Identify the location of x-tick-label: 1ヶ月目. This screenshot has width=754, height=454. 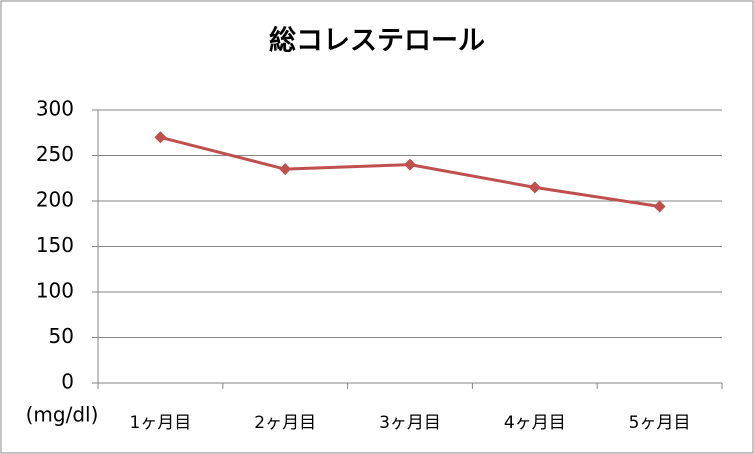
(160, 423).